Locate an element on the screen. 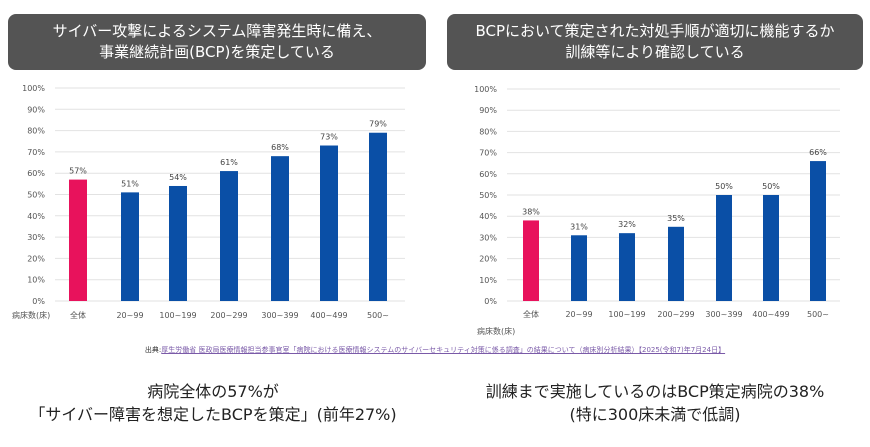 The width and height of the screenshot is (870, 447). caption-right: 訓練まで実施しているのはBCP策定病院の38% (特に300床未満で低調) is located at coordinates (655, 403).